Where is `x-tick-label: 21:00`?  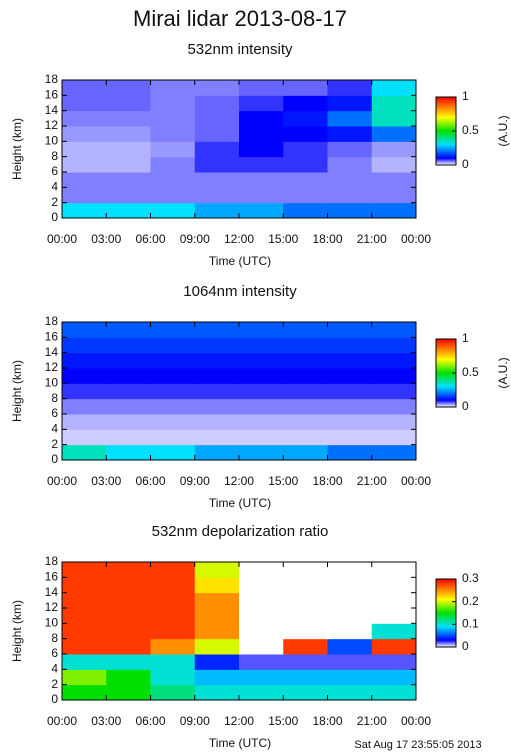 x-tick-label: 21:00 is located at coordinates (372, 721).